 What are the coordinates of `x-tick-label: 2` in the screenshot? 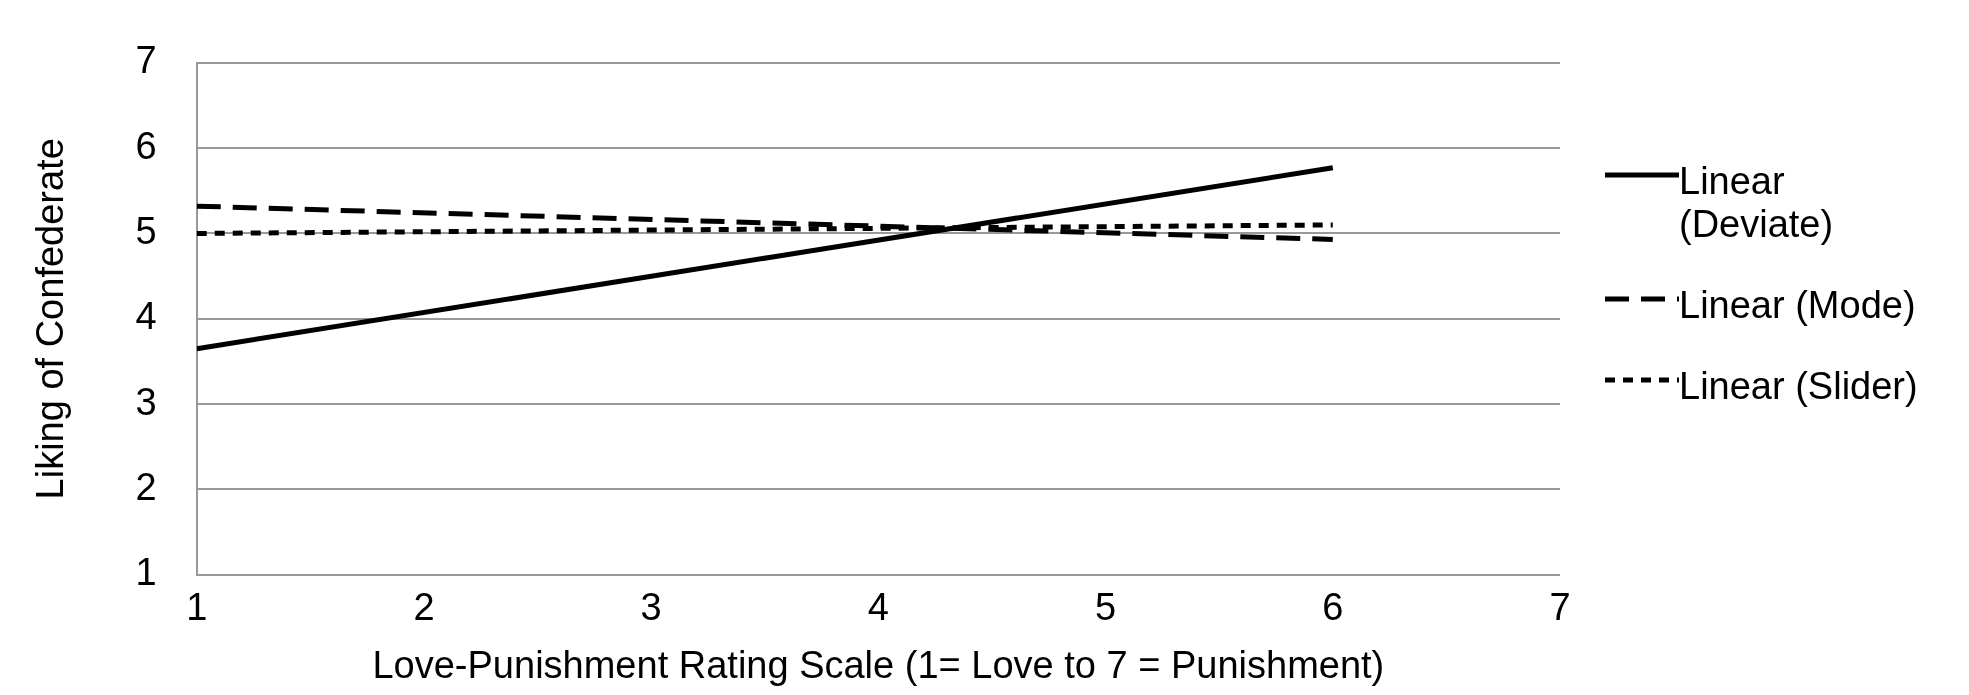 It's located at (424, 607).